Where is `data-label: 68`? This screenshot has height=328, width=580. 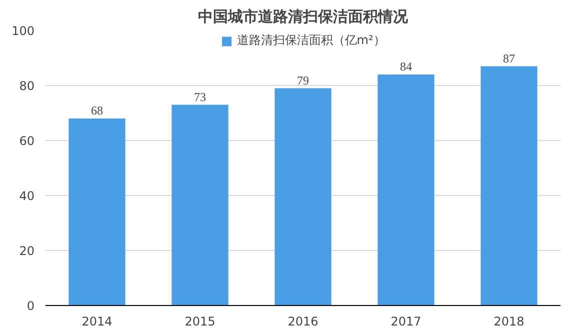 data-label: 68 is located at coordinates (97, 111).